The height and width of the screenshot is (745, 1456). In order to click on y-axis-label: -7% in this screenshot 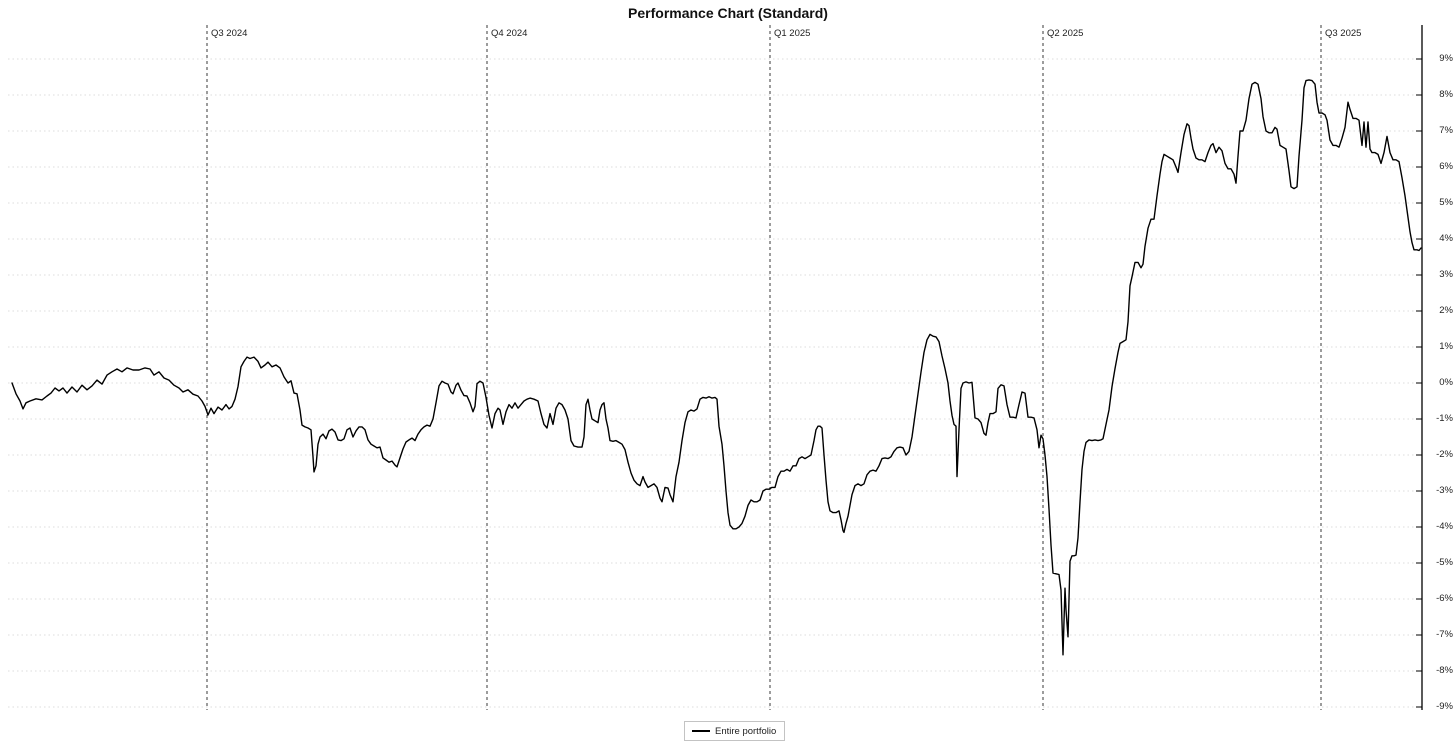, I will do `click(1444, 634)`.